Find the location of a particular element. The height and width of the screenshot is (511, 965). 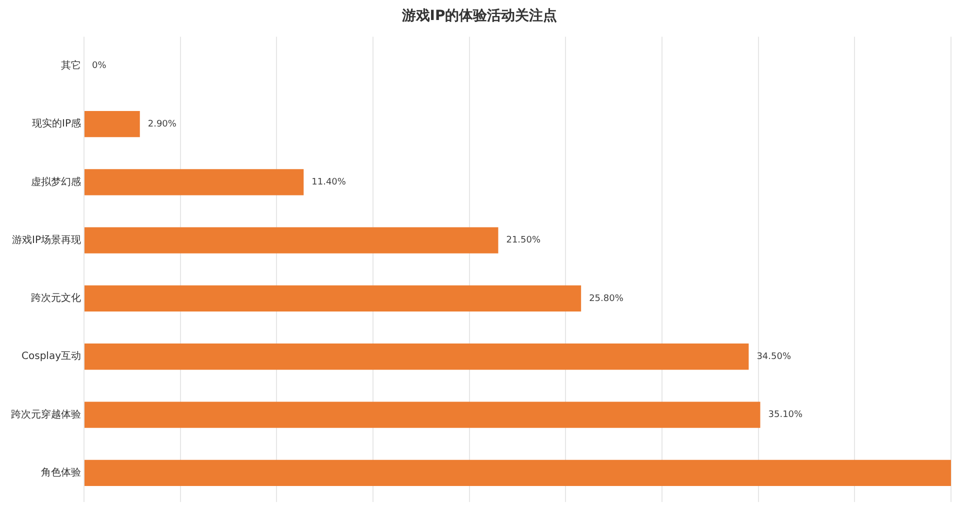

y-tick-label: 游戏IP场景再现 is located at coordinates (46, 240).